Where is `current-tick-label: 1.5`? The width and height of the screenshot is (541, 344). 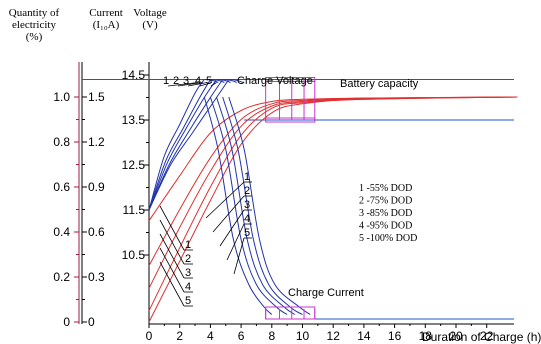
current-tick-label: 1.5 is located at coordinates (96, 97).